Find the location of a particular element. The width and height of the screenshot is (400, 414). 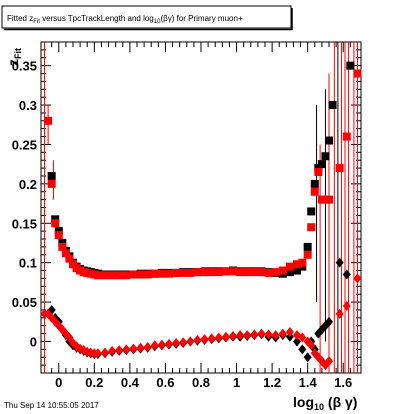

x-axis-title: log10 (β γ) is located at coordinates (325, 403).